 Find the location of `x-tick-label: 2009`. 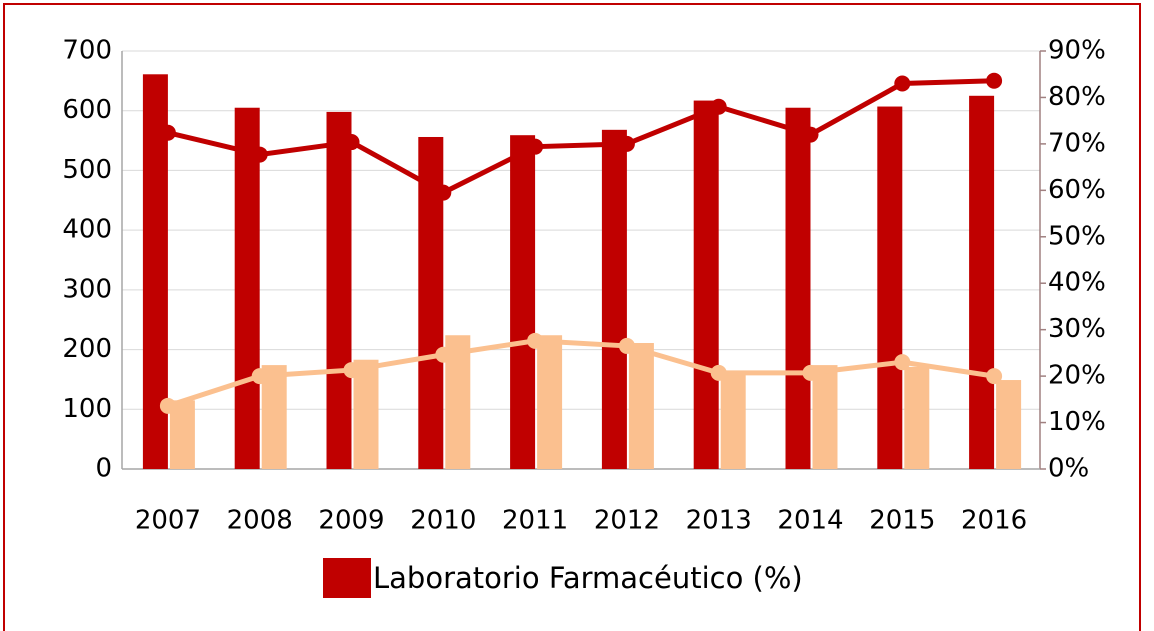

x-tick-label: 2009 is located at coordinates (351, 521).